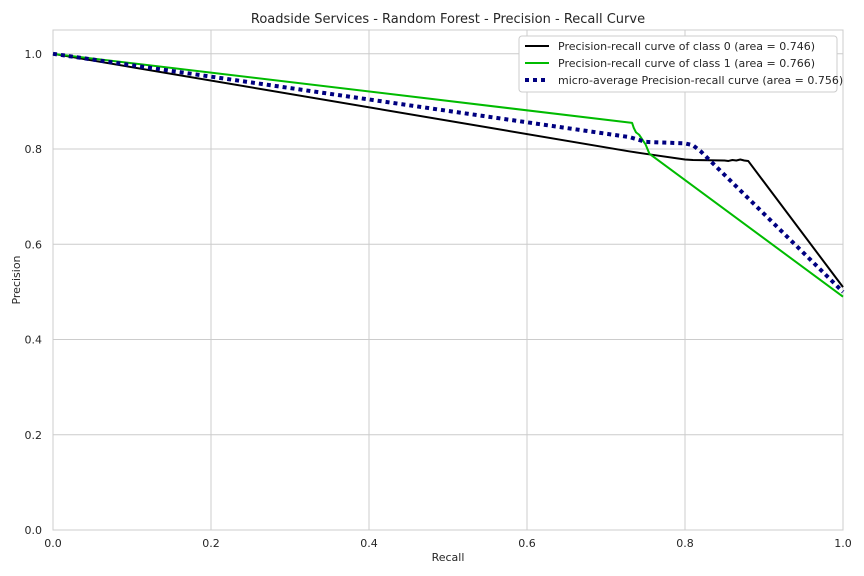 Image resolution: width=864 pixels, height=576 pixels. Describe the element at coordinates (527, 543) in the screenshot. I see `x-tick-label-3: 0.6` at that location.